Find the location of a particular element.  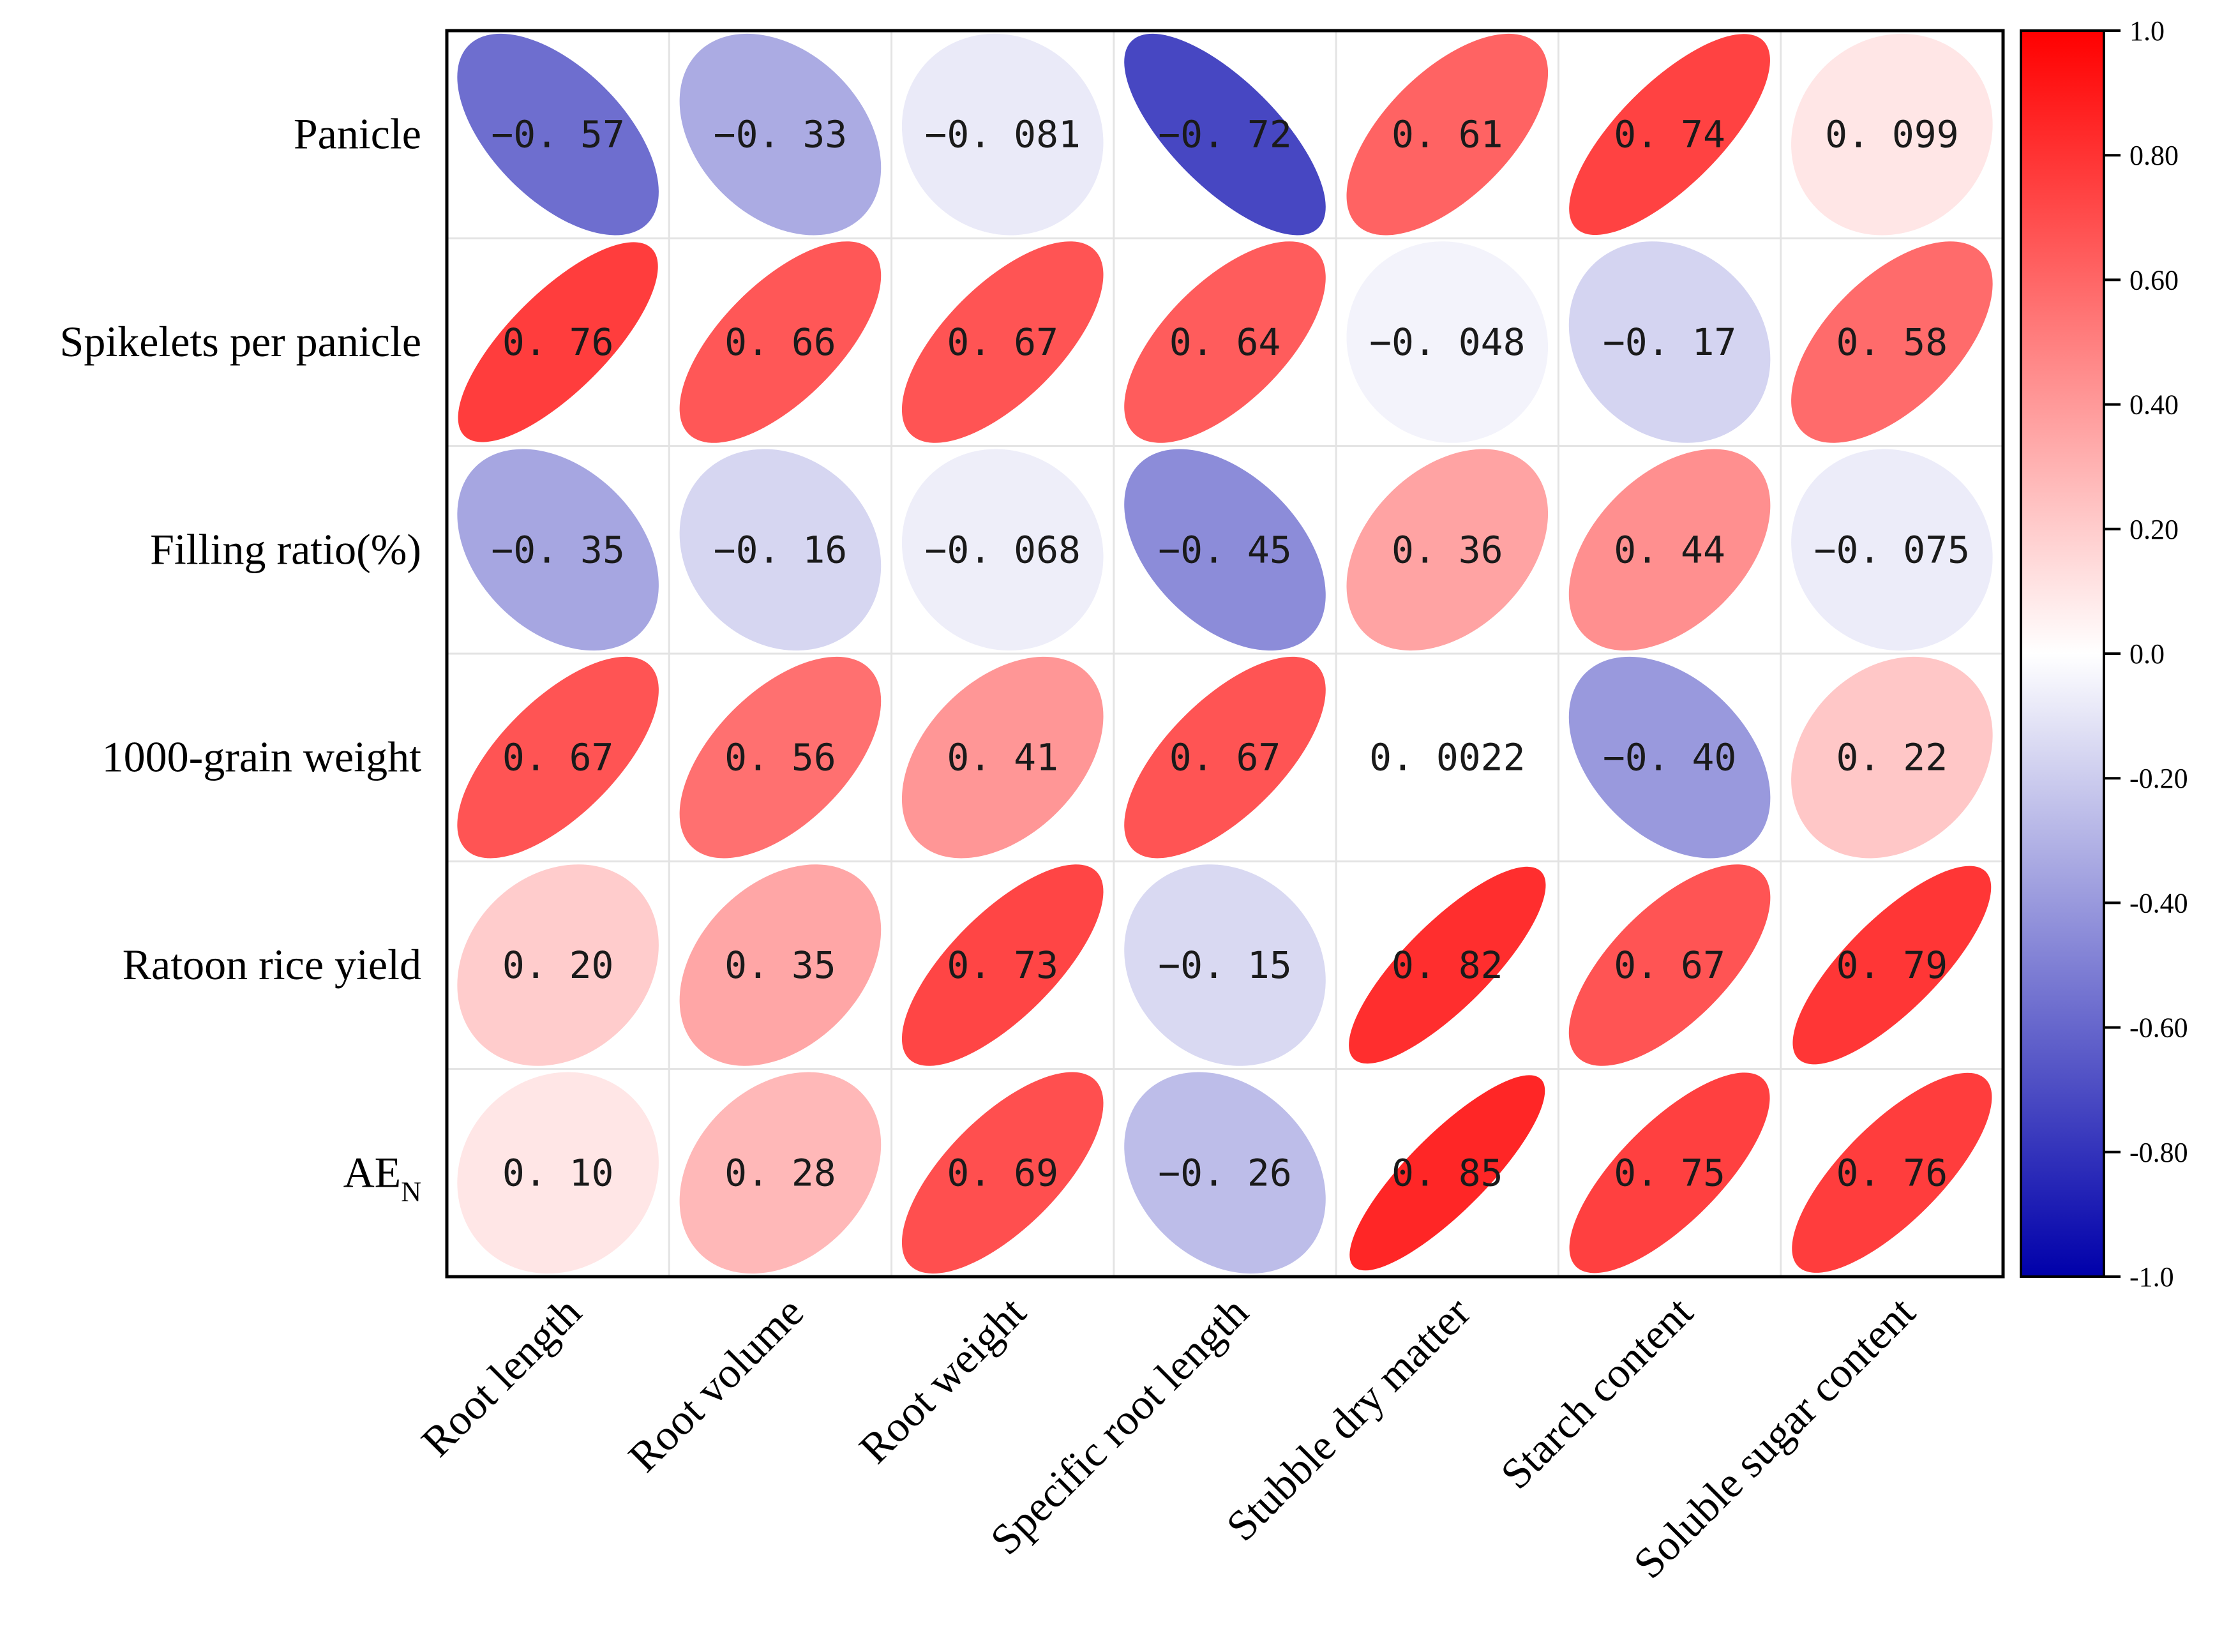

corr-value-r4-c4: 0. 82 is located at coordinates (1447, 965).